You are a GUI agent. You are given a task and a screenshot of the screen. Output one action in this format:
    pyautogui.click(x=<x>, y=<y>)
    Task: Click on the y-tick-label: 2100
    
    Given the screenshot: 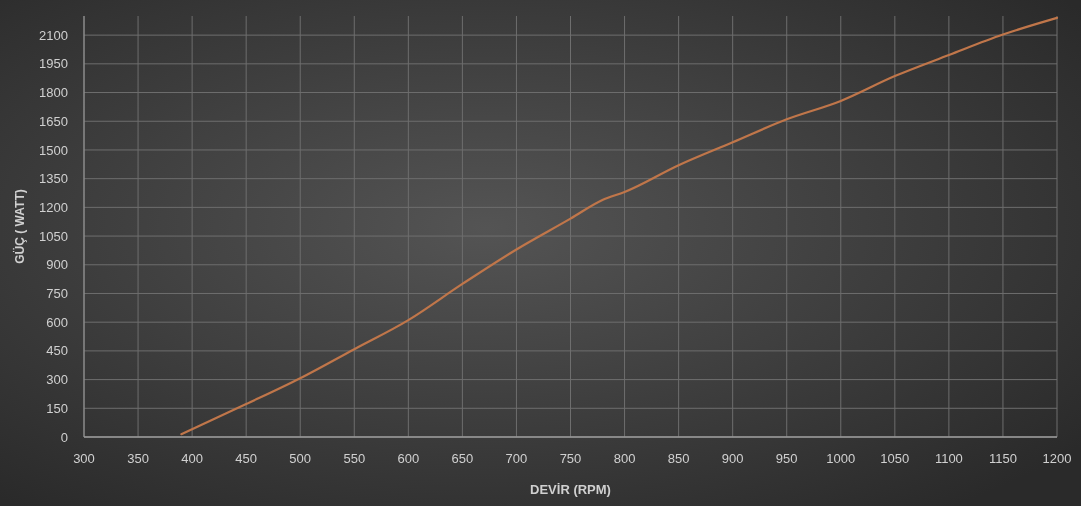 What is the action you would take?
    pyautogui.click(x=53, y=35)
    